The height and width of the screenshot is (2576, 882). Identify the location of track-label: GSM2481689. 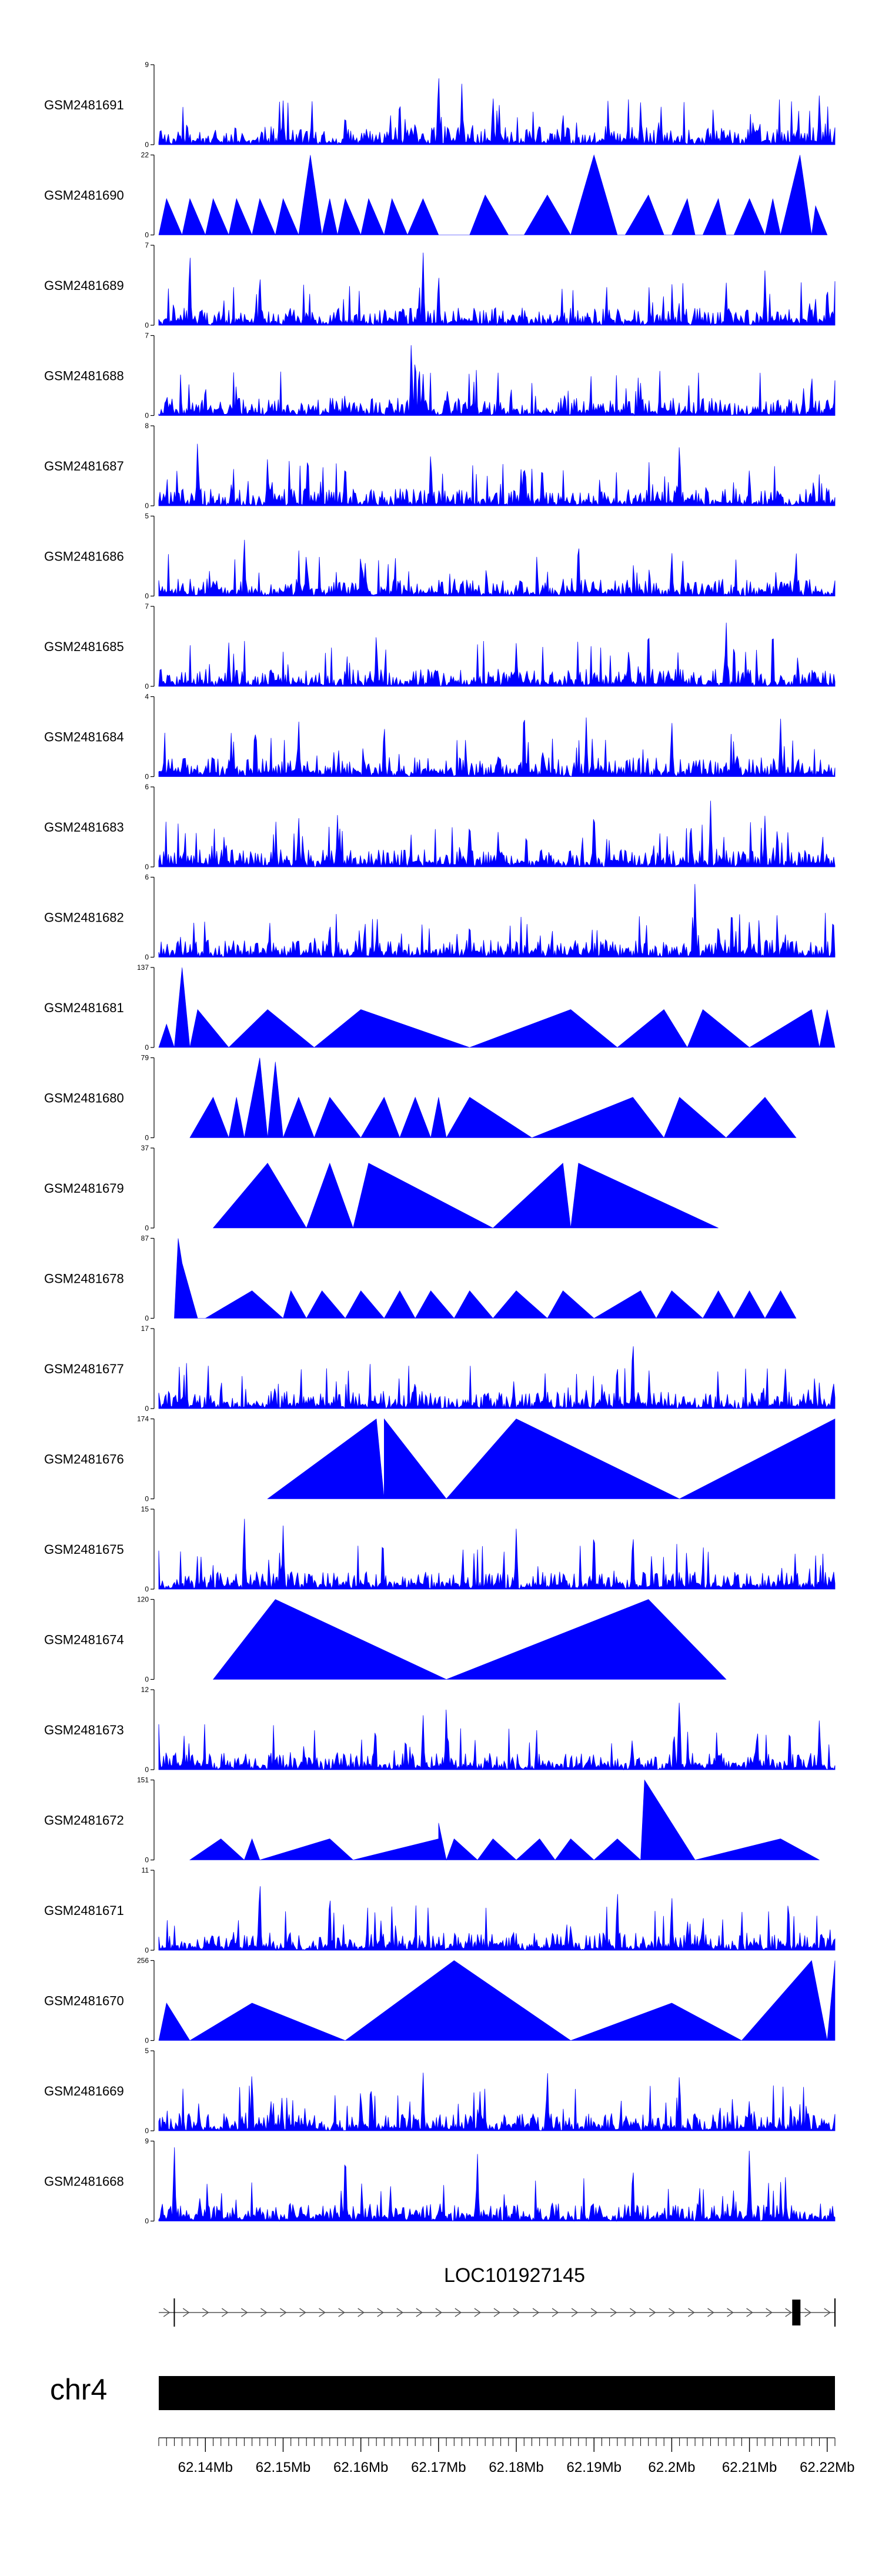
(84, 285).